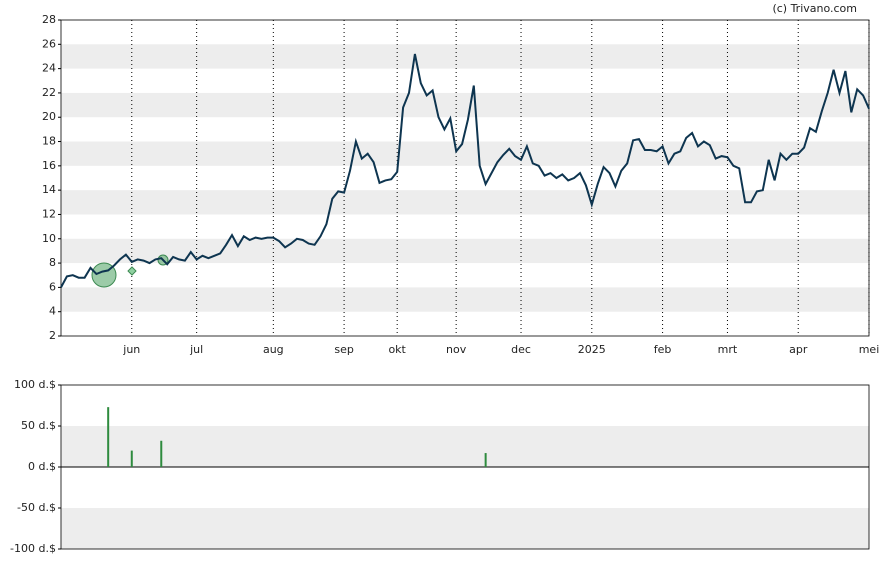 This screenshot has width=888, height=565. I want to click on y-tick-label: 24, so click(49, 68).